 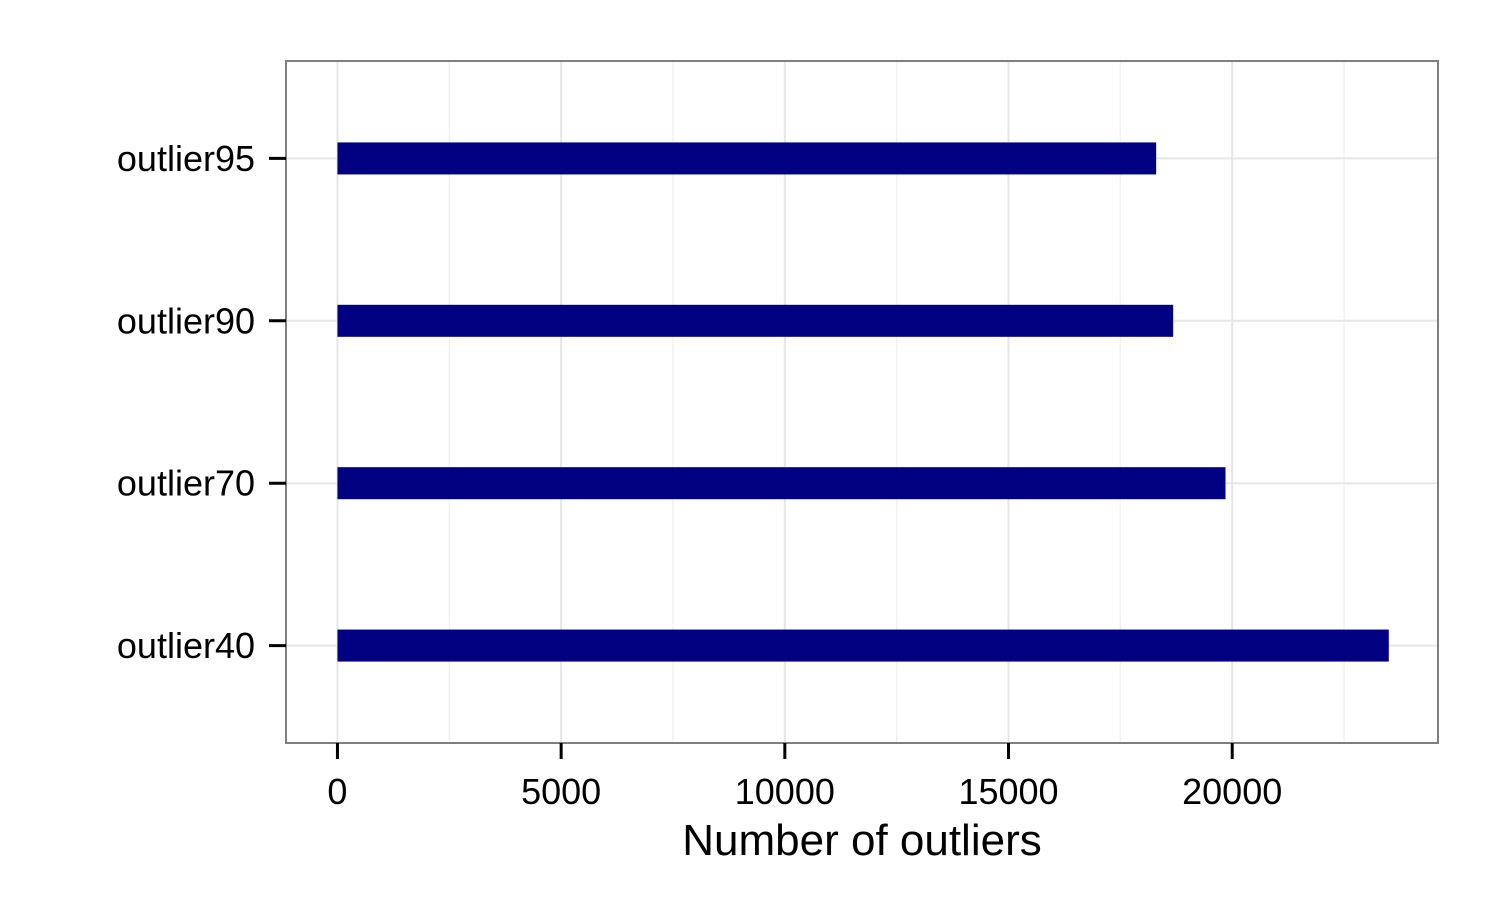 What do you see at coordinates (863, 645) in the screenshot?
I see `bar-outlier40` at bounding box center [863, 645].